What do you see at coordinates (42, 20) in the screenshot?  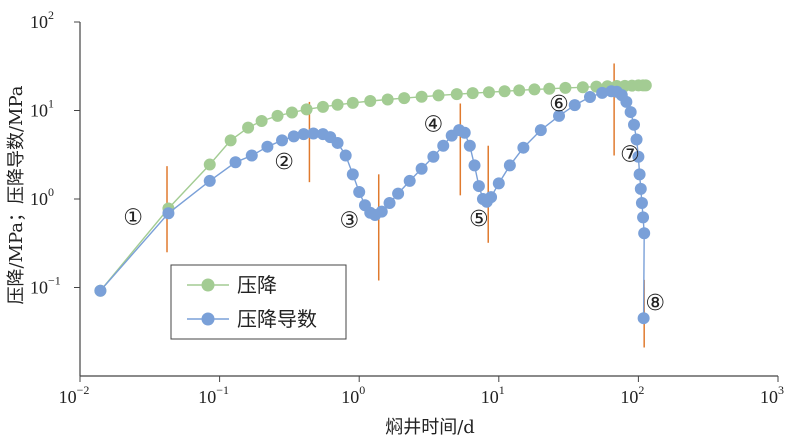 I see `y-tick-label: 10²` at bounding box center [42, 20].